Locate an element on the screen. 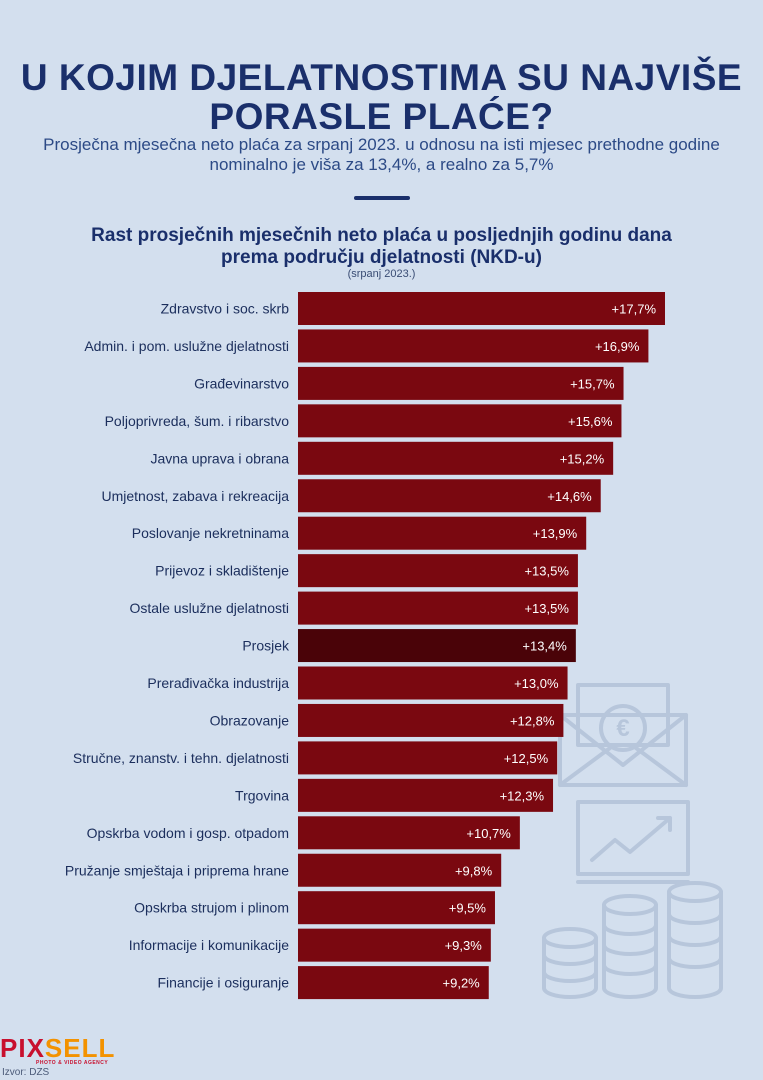  category-label: Opskrba vodom i gosp. otpadom is located at coordinates (188, 833).